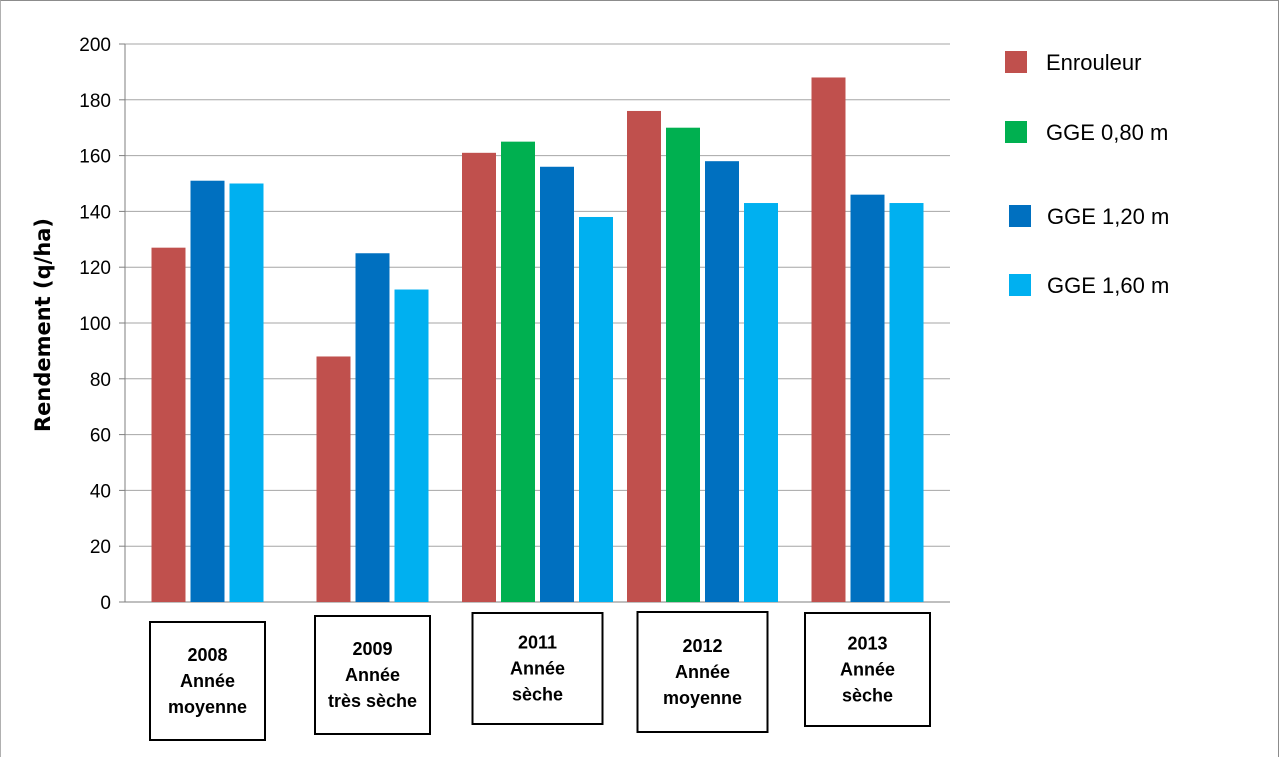 The height and width of the screenshot is (759, 1281). I want to click on bar-gge-1-20-m-2011, so click(557, 384).